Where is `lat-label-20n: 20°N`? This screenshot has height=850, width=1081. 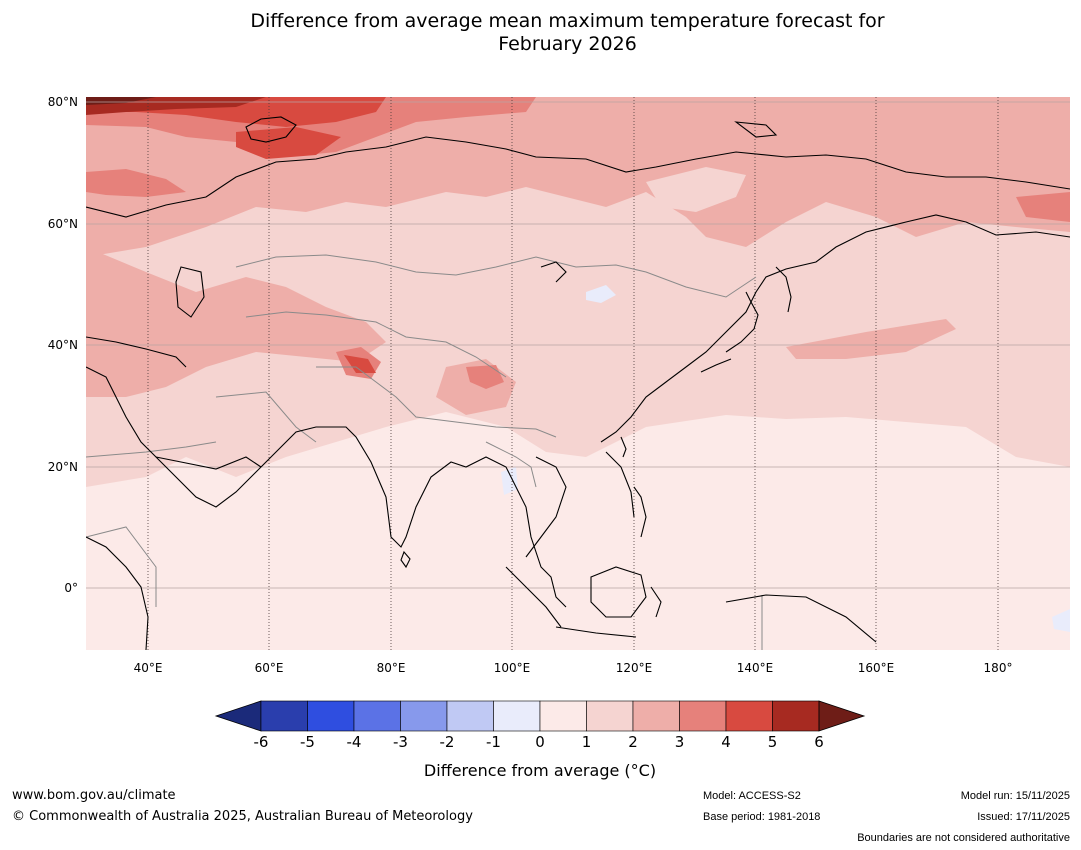
lat-label-20n: 20°N is located at coordinates (62, 467).